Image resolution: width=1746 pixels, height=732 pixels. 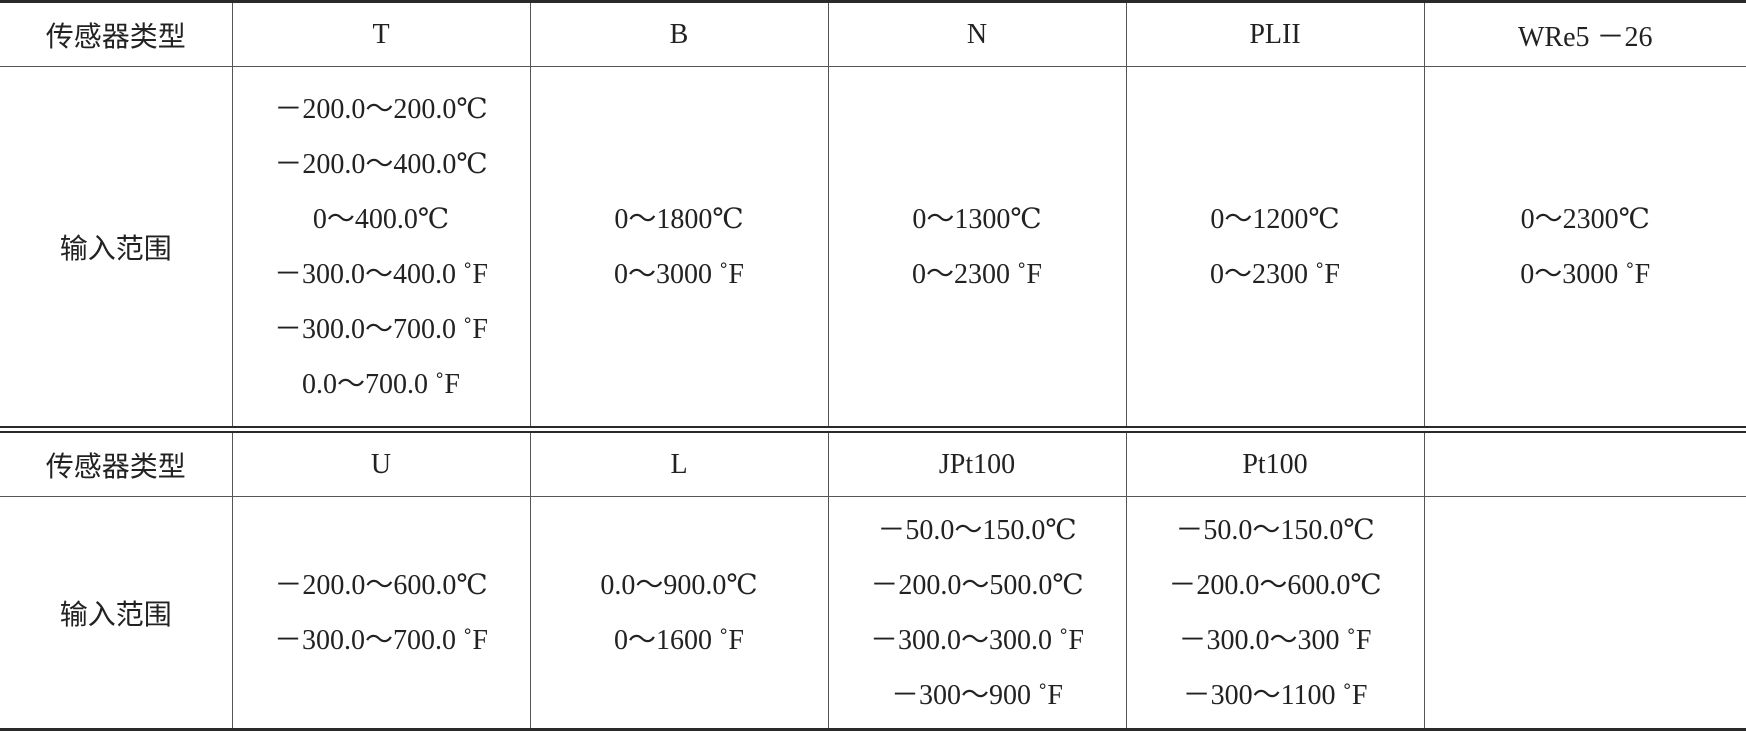 I want to click on range-line: －300.0～400.0 ˚F, so click(x=381, y=274).